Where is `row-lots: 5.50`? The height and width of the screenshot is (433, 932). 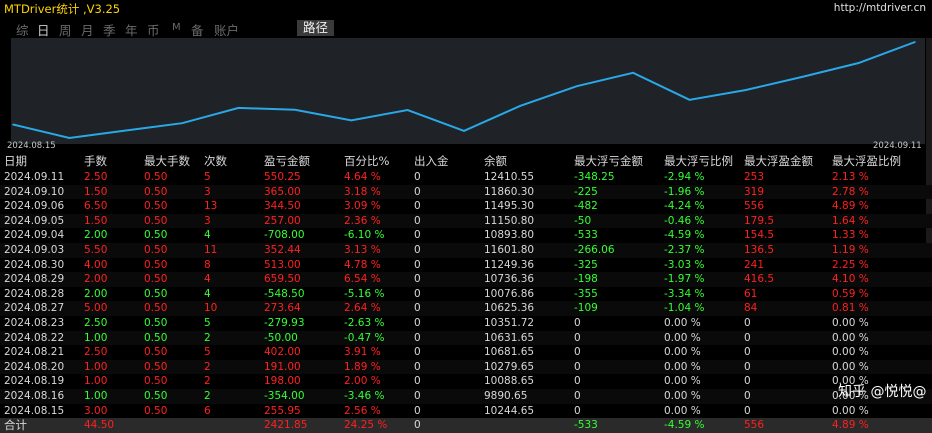
row-lots: 5.50 is located at coordinates (114, 250).